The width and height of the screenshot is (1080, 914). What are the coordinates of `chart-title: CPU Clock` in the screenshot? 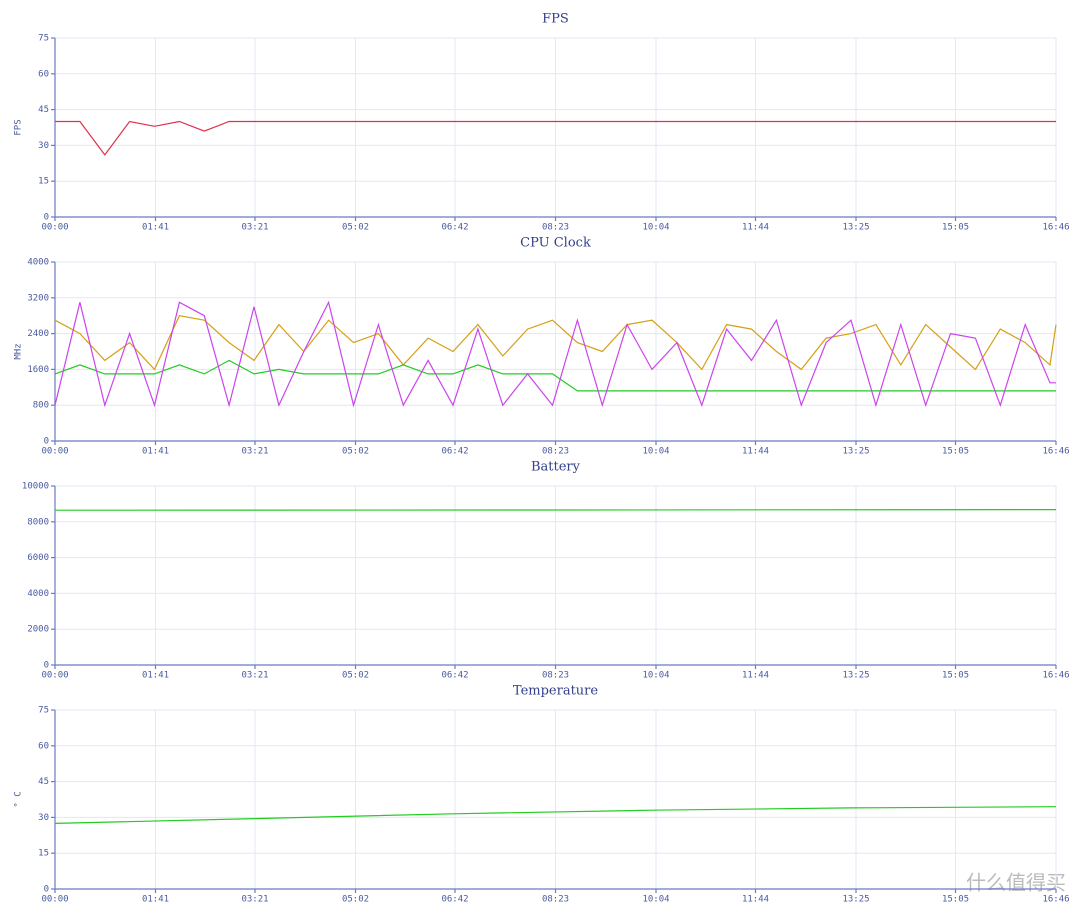 It's located at (555, 243).